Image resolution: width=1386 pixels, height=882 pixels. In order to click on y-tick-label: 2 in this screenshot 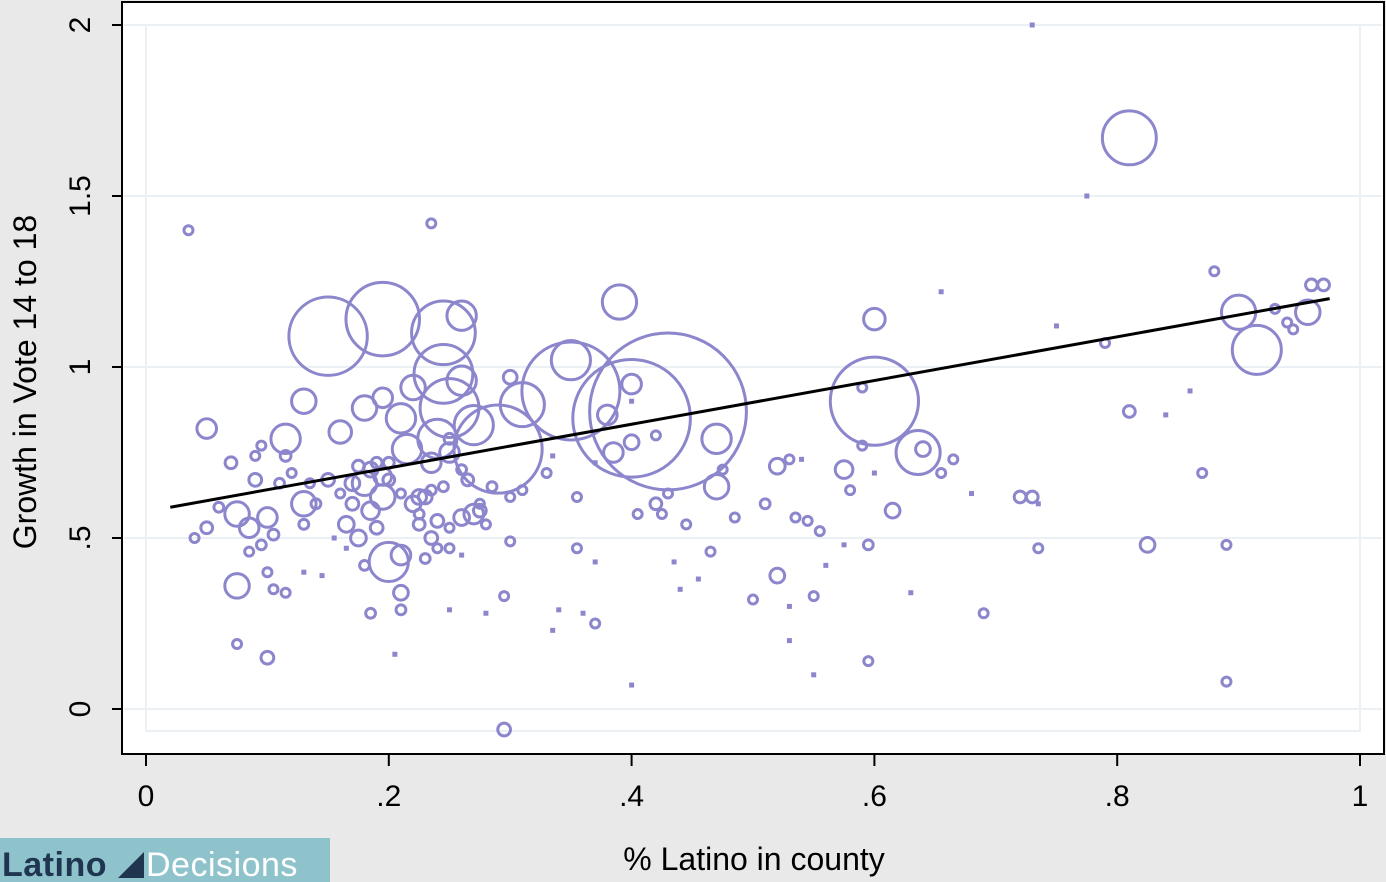, I will do `click(80, 25)`.